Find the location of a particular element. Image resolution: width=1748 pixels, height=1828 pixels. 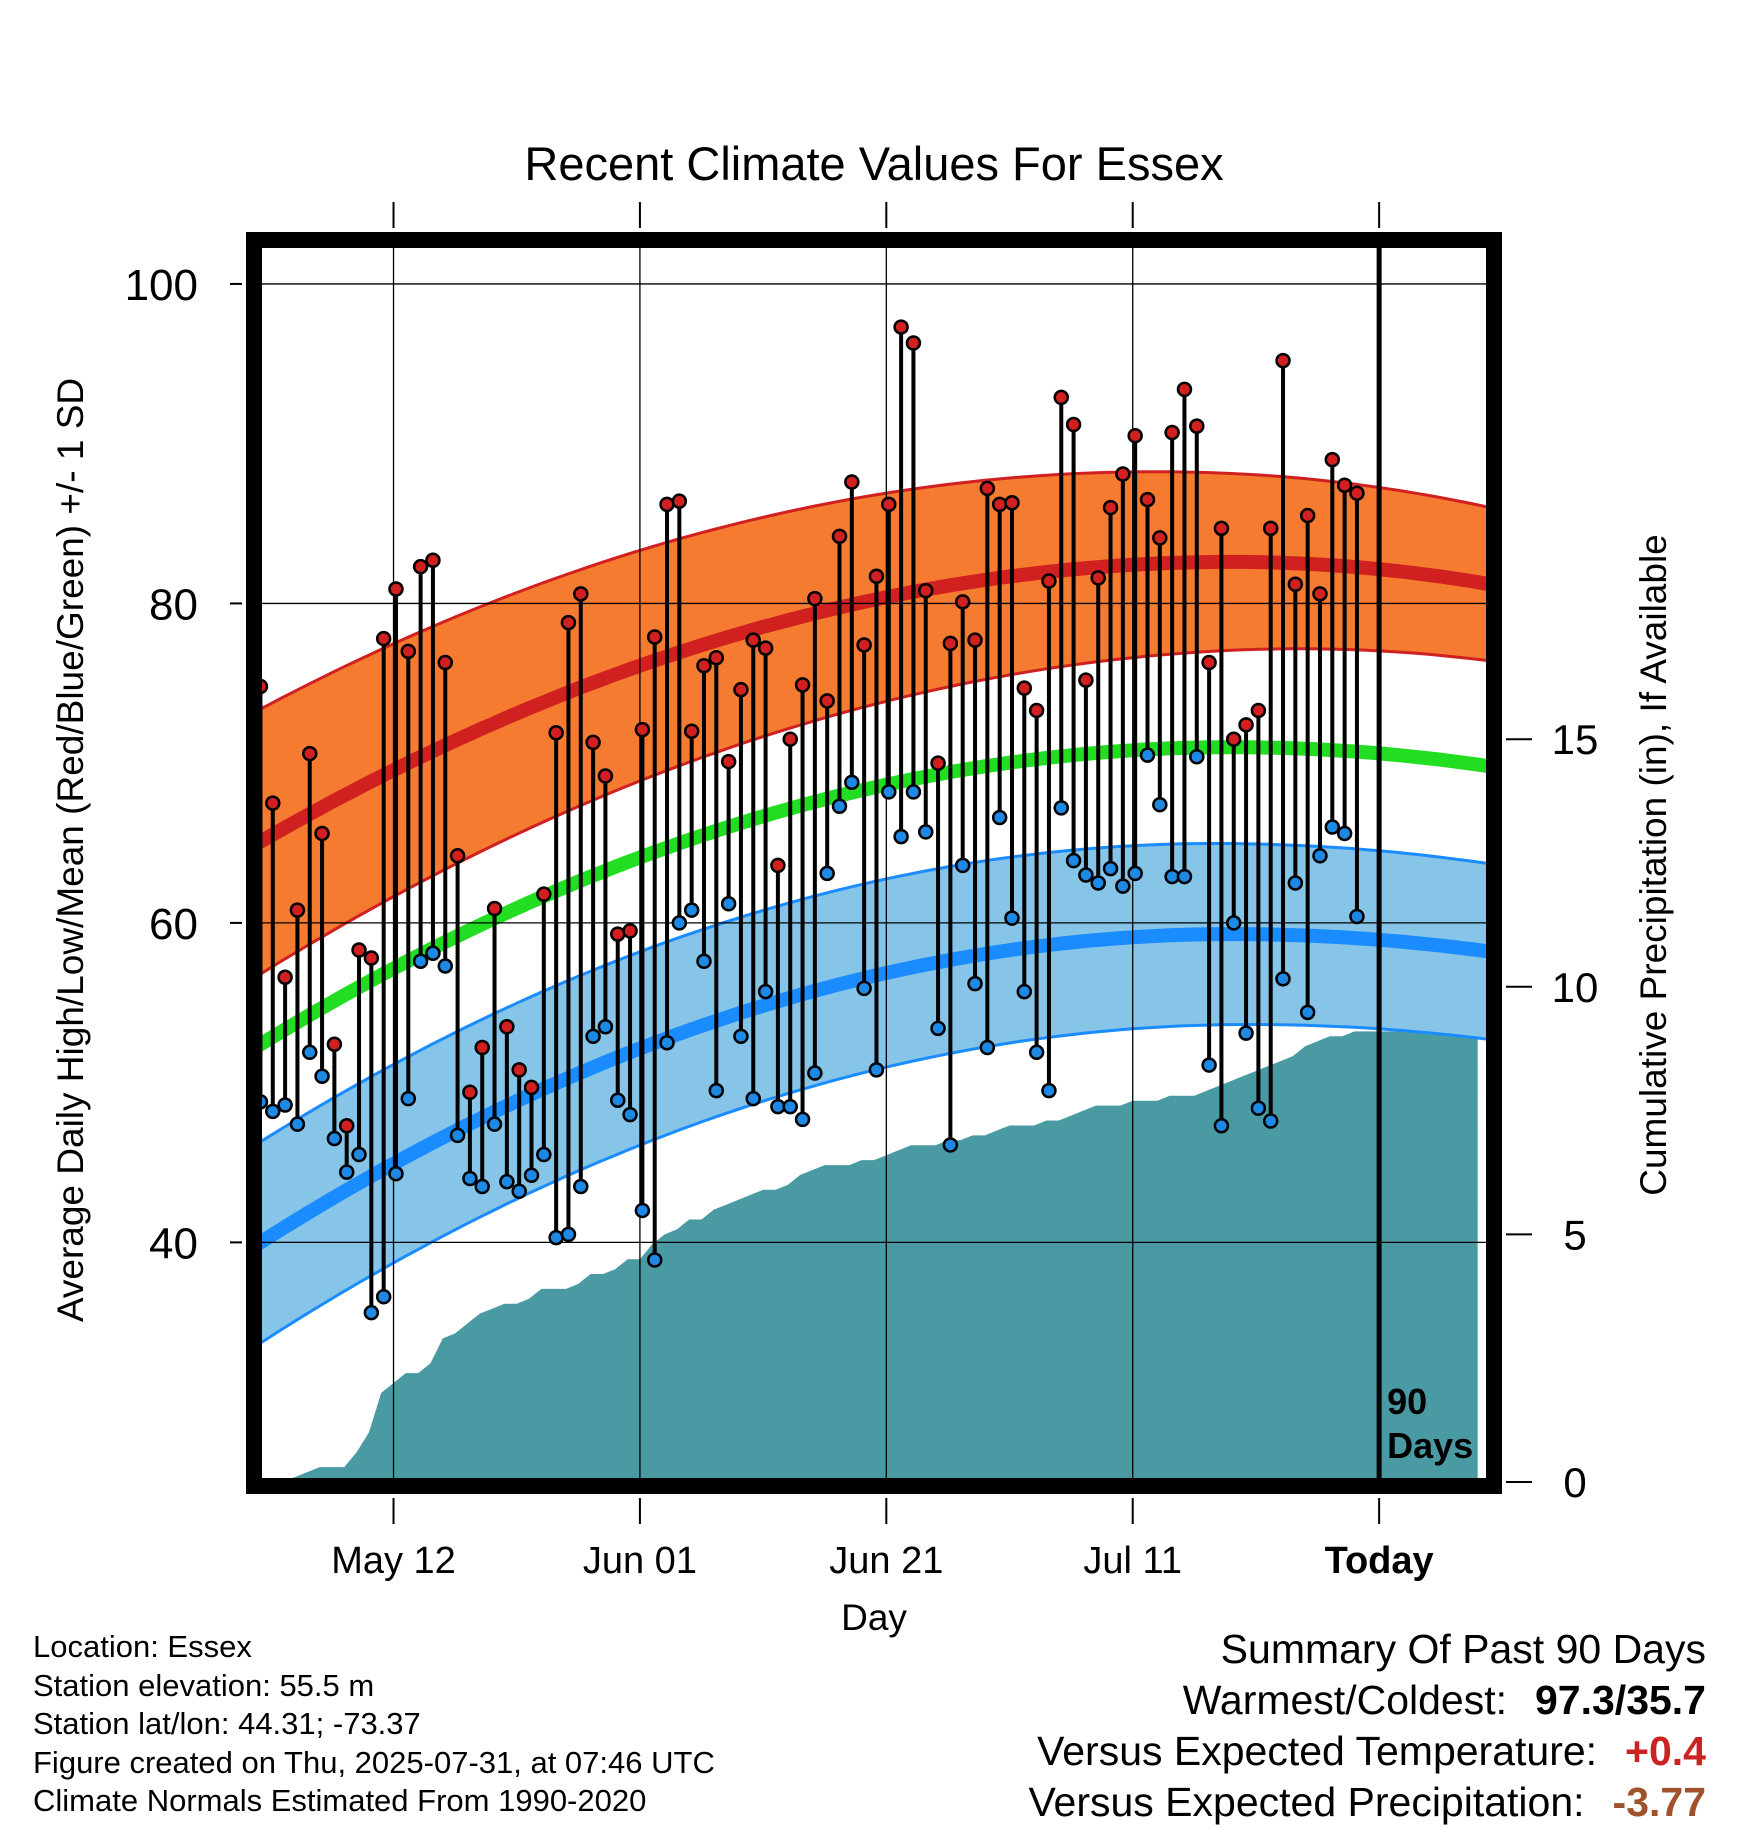

location-text: Location: Essex is located at coordinates (142, 1646).